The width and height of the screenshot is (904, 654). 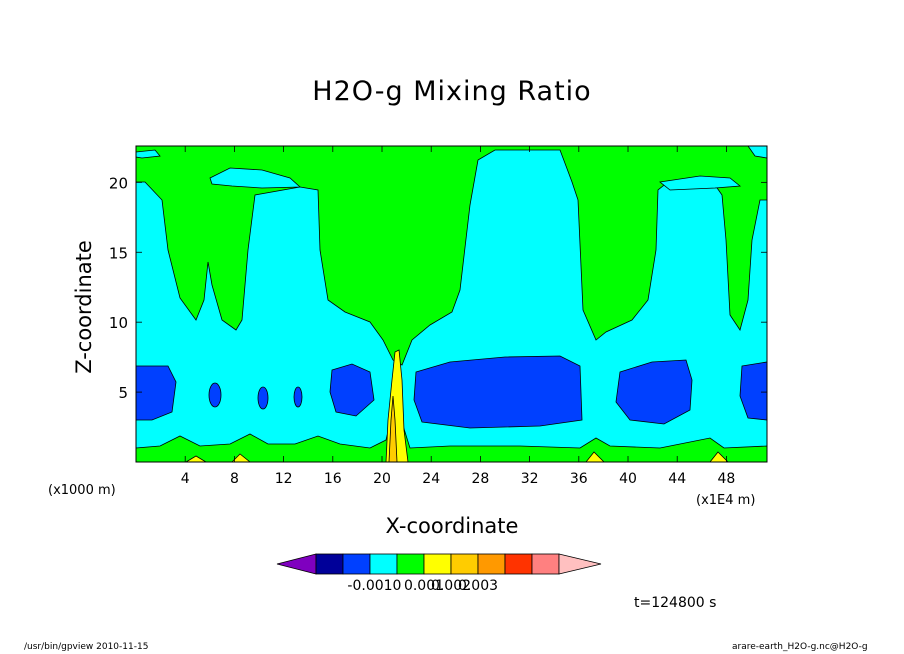 I want to click on y-tick-label: 15, so click(x=118, y=253).